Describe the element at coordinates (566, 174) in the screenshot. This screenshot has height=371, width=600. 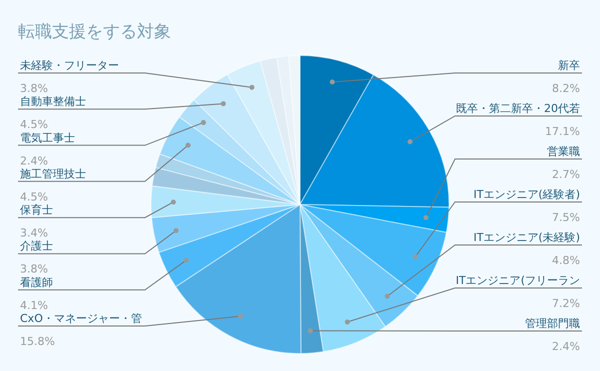
I see `data-label: 2.7%` at that location.